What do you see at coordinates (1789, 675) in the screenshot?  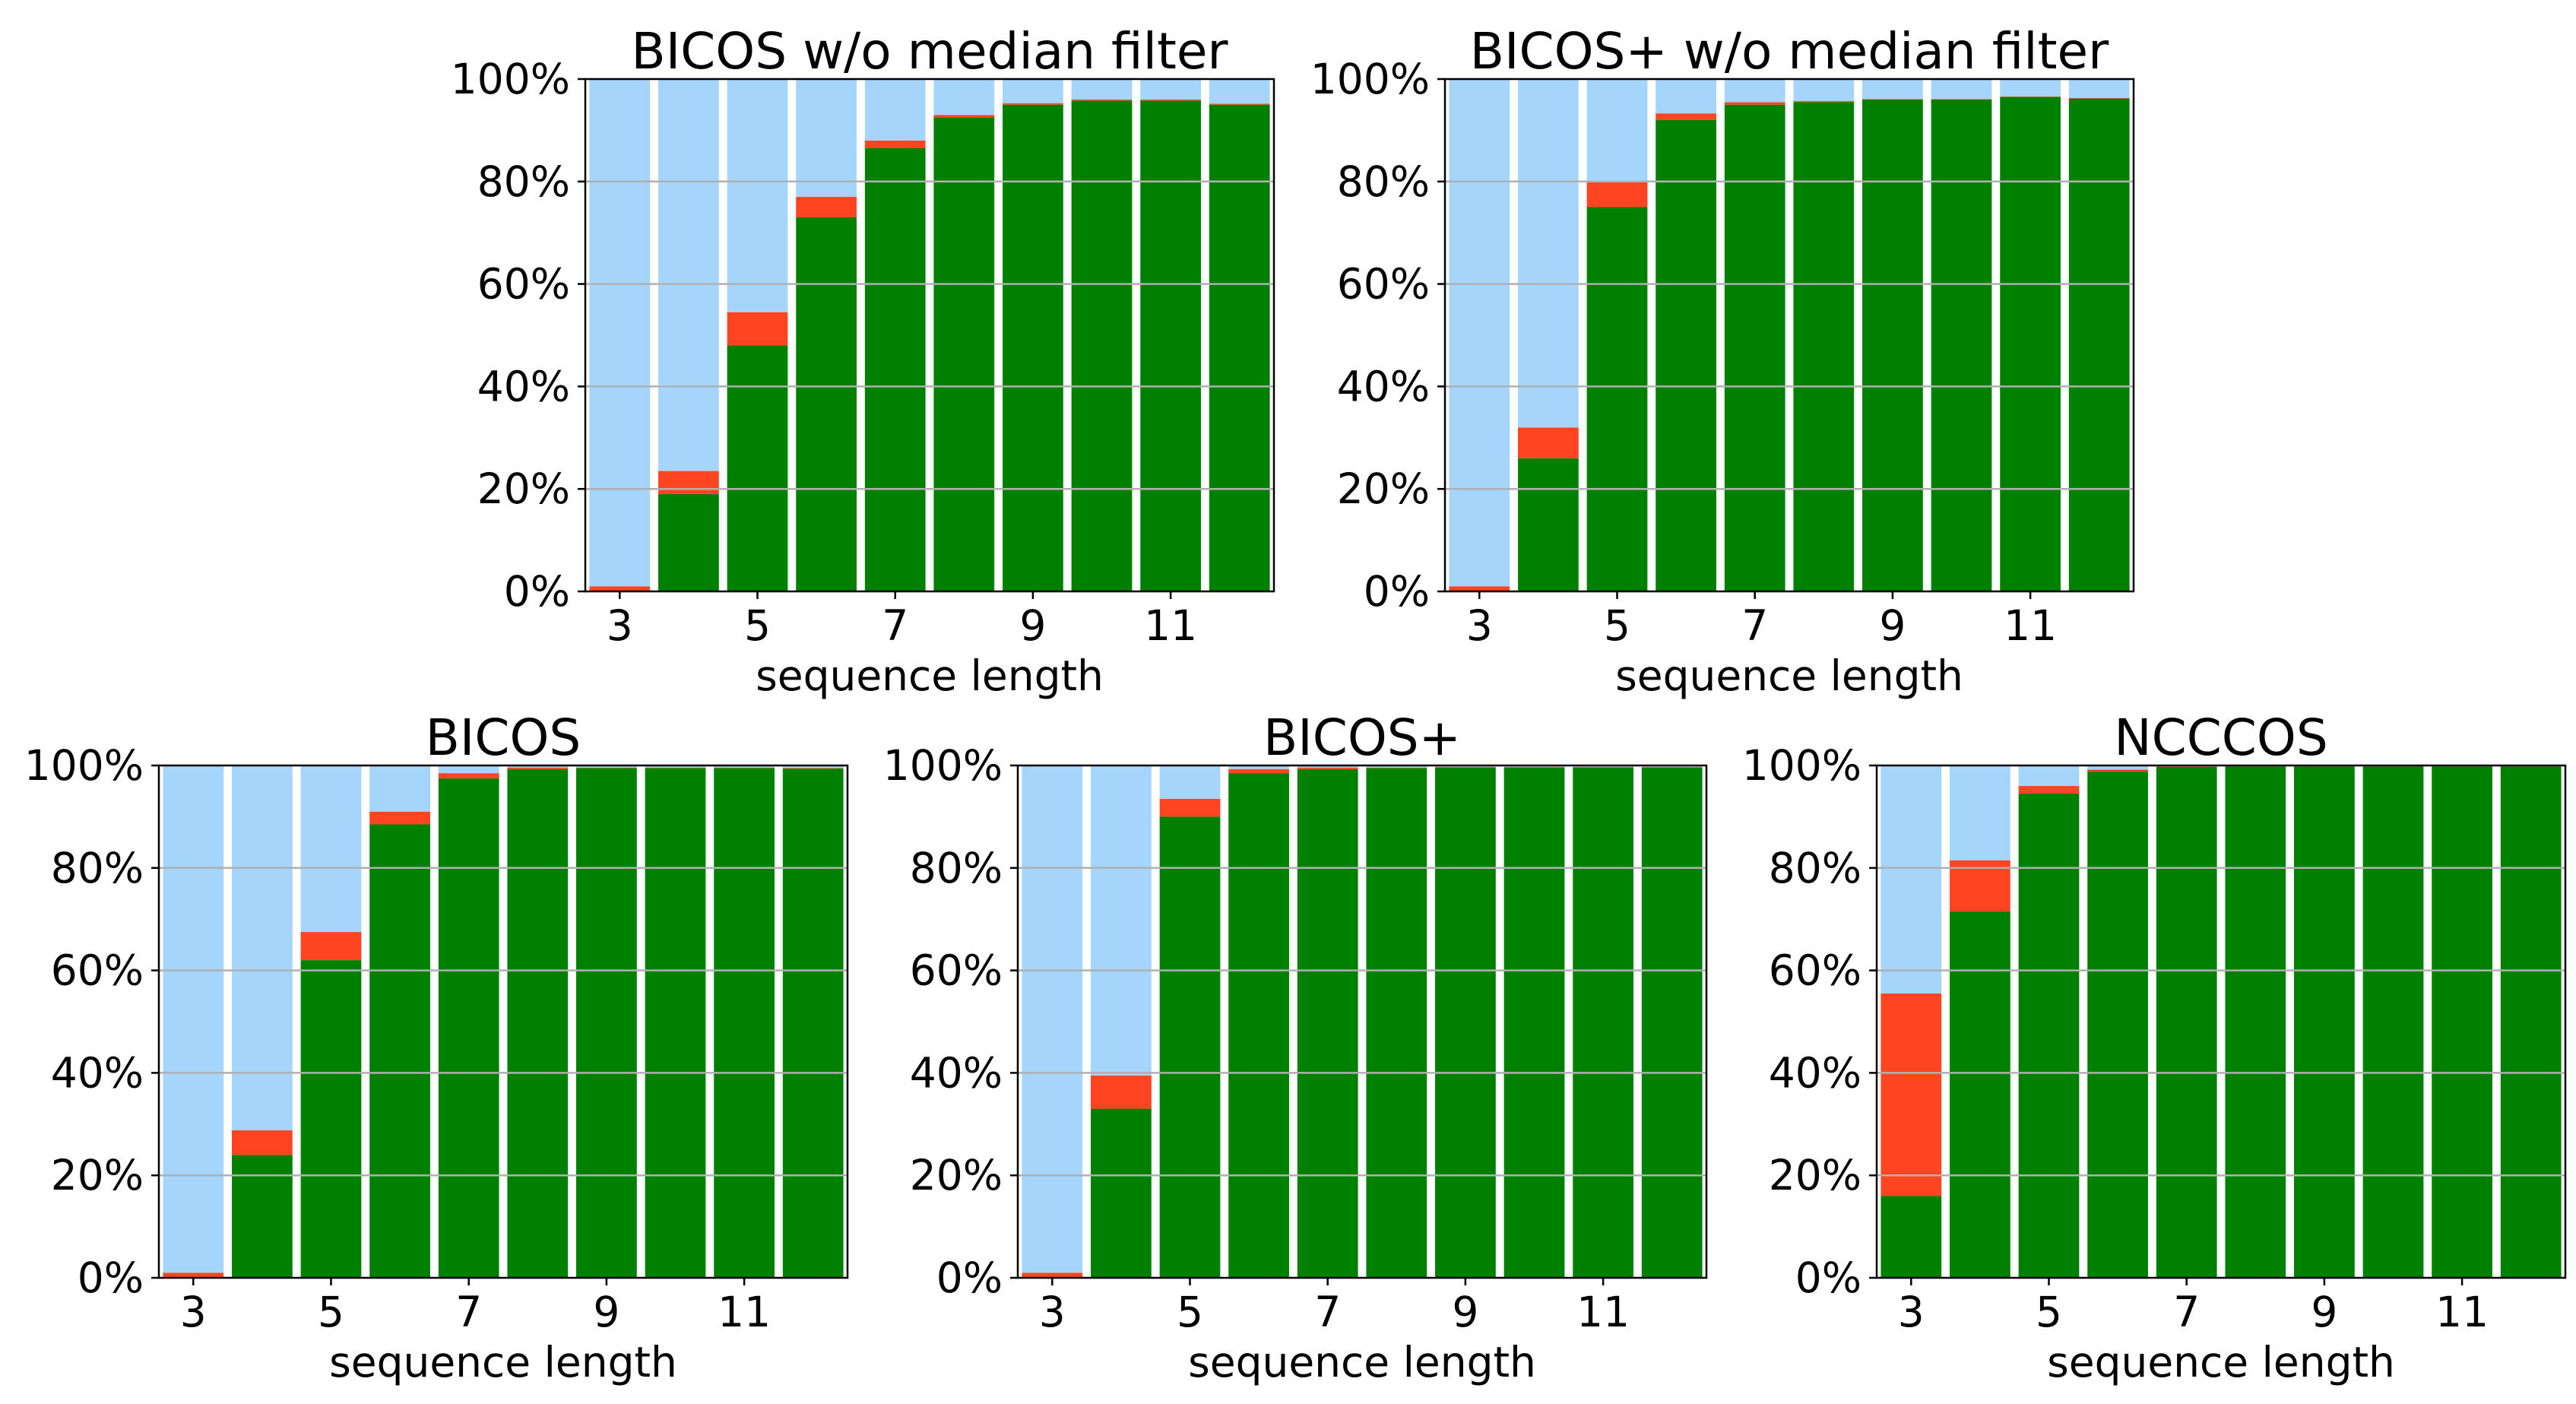 I see `x-axis-label: sequence length` at bounding box center [1789, 675].